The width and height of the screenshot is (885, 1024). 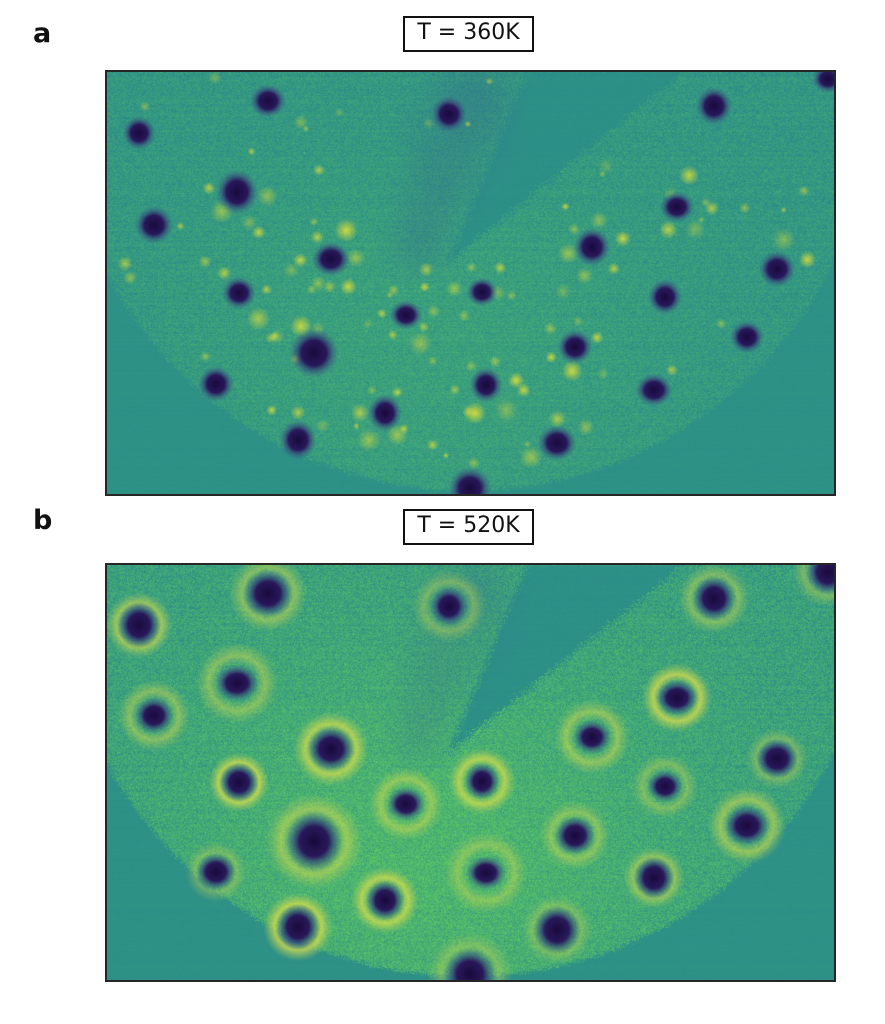 I want to click on panel-b-title-row: T = 520K, so click(x=468, y=527).